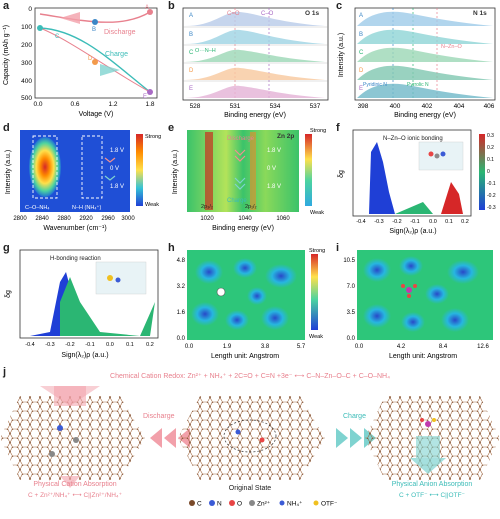  Describe the element at coordinates (480, 13) in the screenshot. I see `panel-c-title: N 1s` at that location.